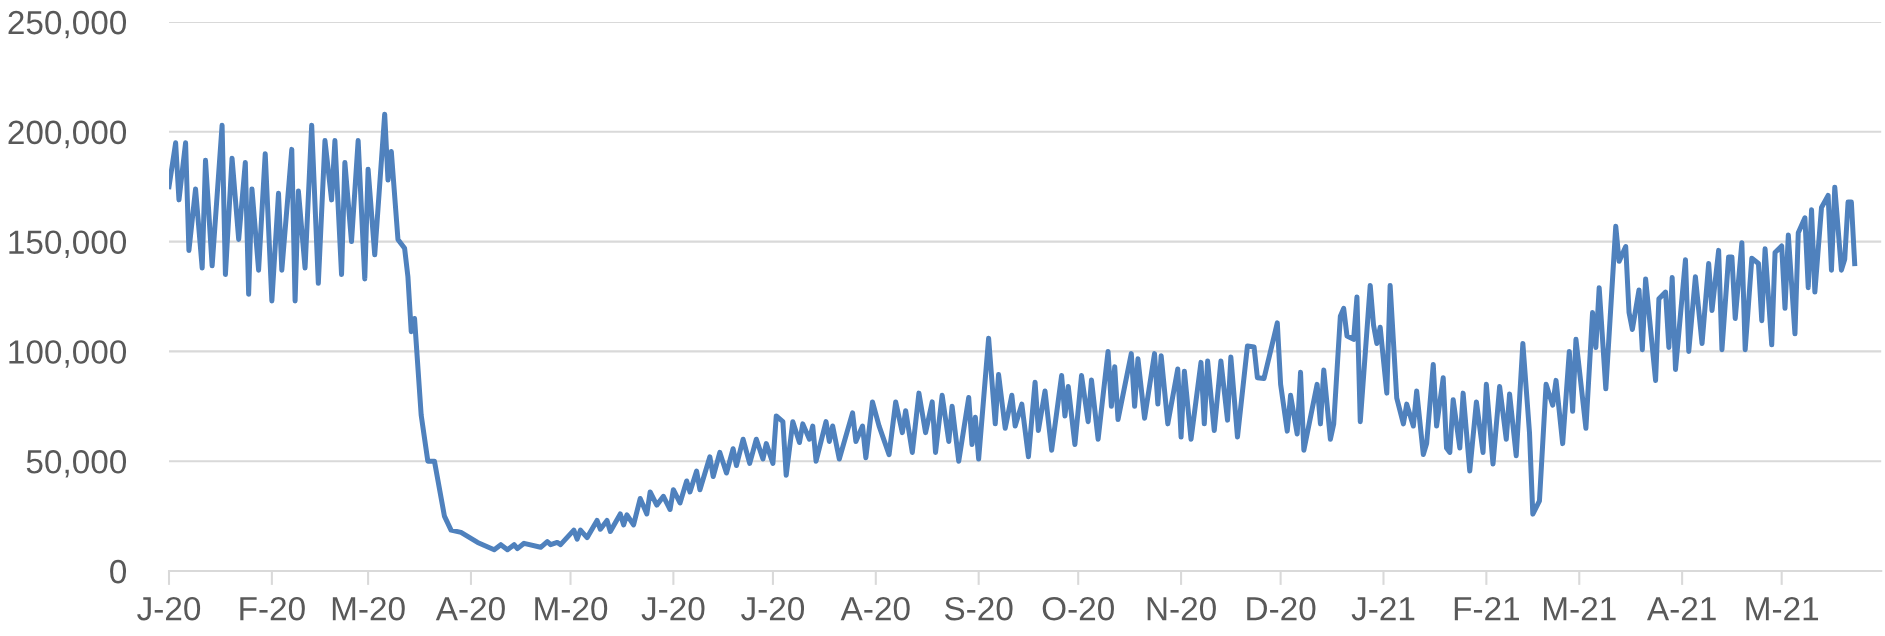 The height and width of the screenshot is (636, 1885). I want to click on y-tick-label: 250,000, so click(67, 24).